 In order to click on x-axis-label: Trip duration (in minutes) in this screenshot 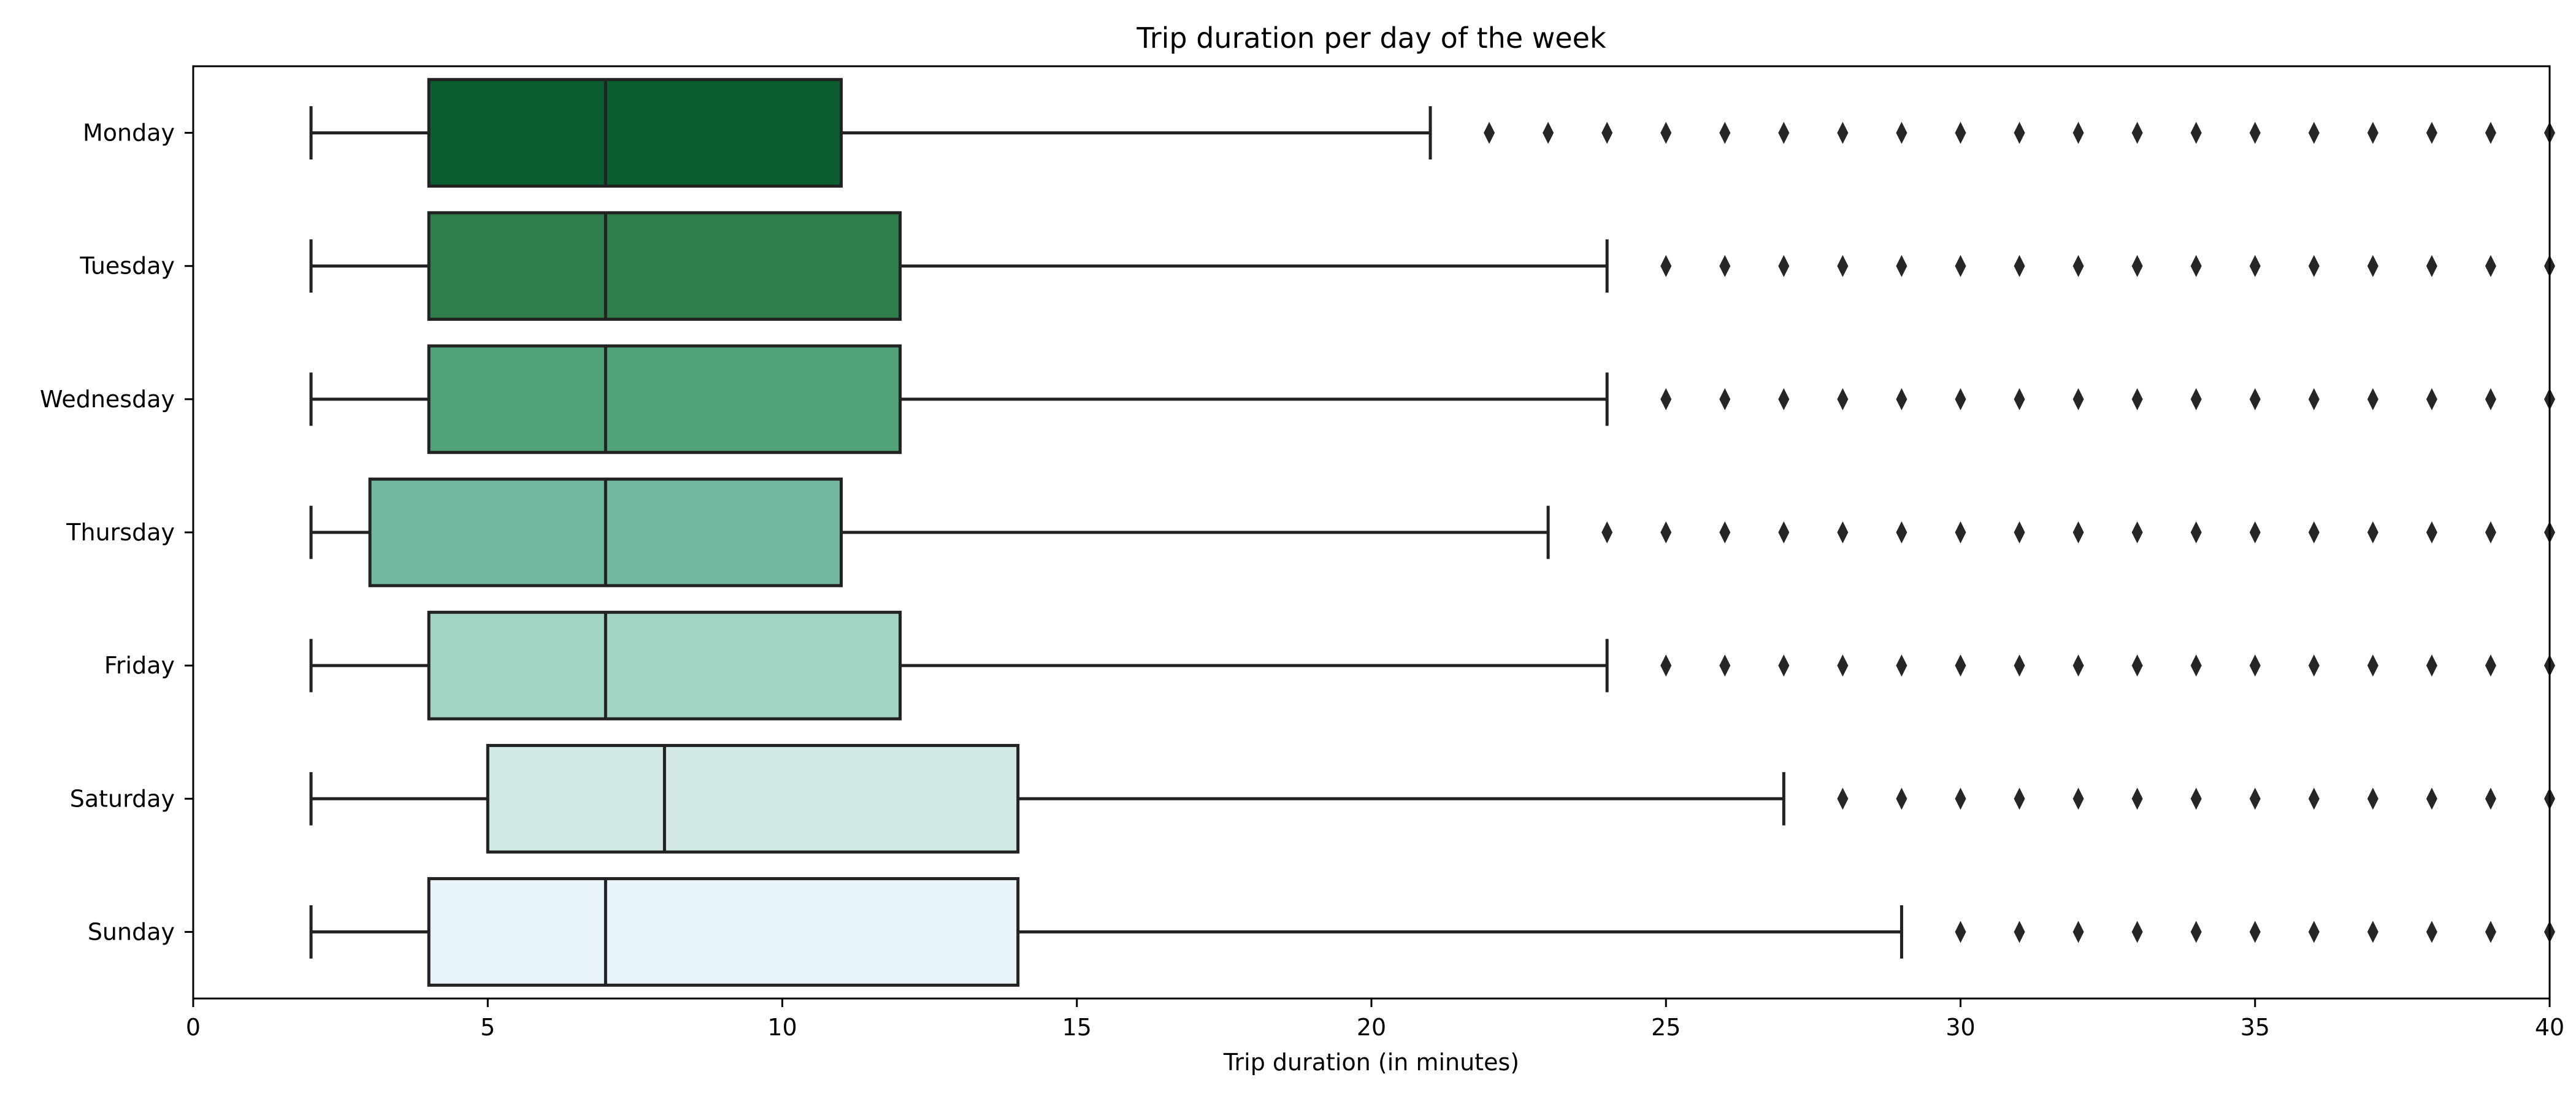, I will do `click(1371, 1062)`.